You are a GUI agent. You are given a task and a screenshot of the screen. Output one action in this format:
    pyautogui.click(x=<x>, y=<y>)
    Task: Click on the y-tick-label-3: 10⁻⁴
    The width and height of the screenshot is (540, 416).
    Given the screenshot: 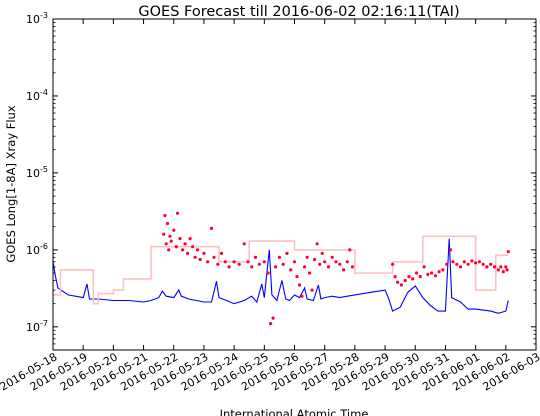 What is the action you would take?
    pyautogui.click(x=37, y=95)
    